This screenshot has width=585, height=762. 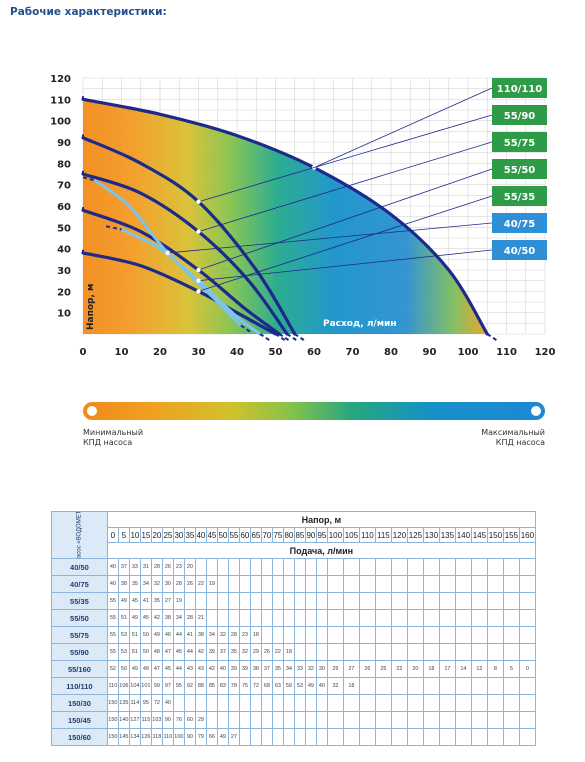 I want to click on pump-model: 55/75, so click(x=79, y=635).